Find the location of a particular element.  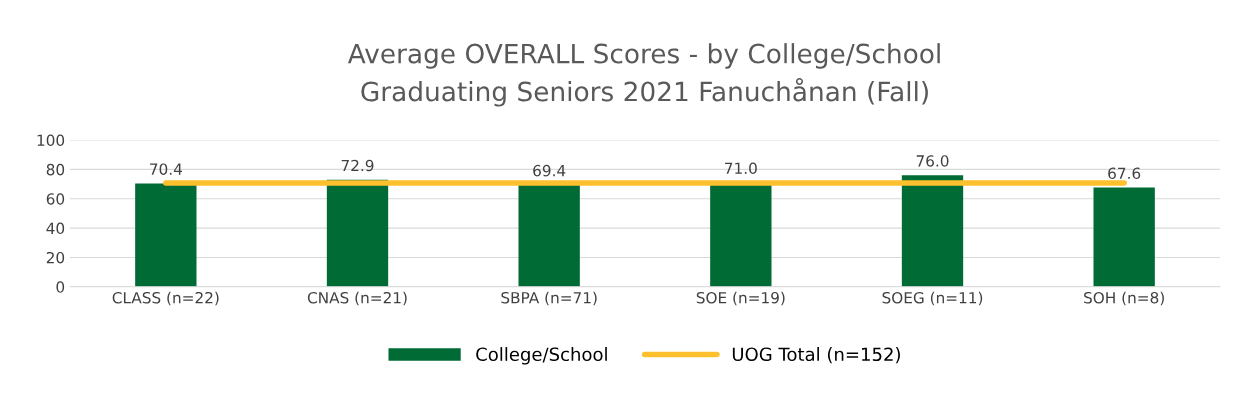

y-tick-label: 40 is located at coordinates (55, 228).